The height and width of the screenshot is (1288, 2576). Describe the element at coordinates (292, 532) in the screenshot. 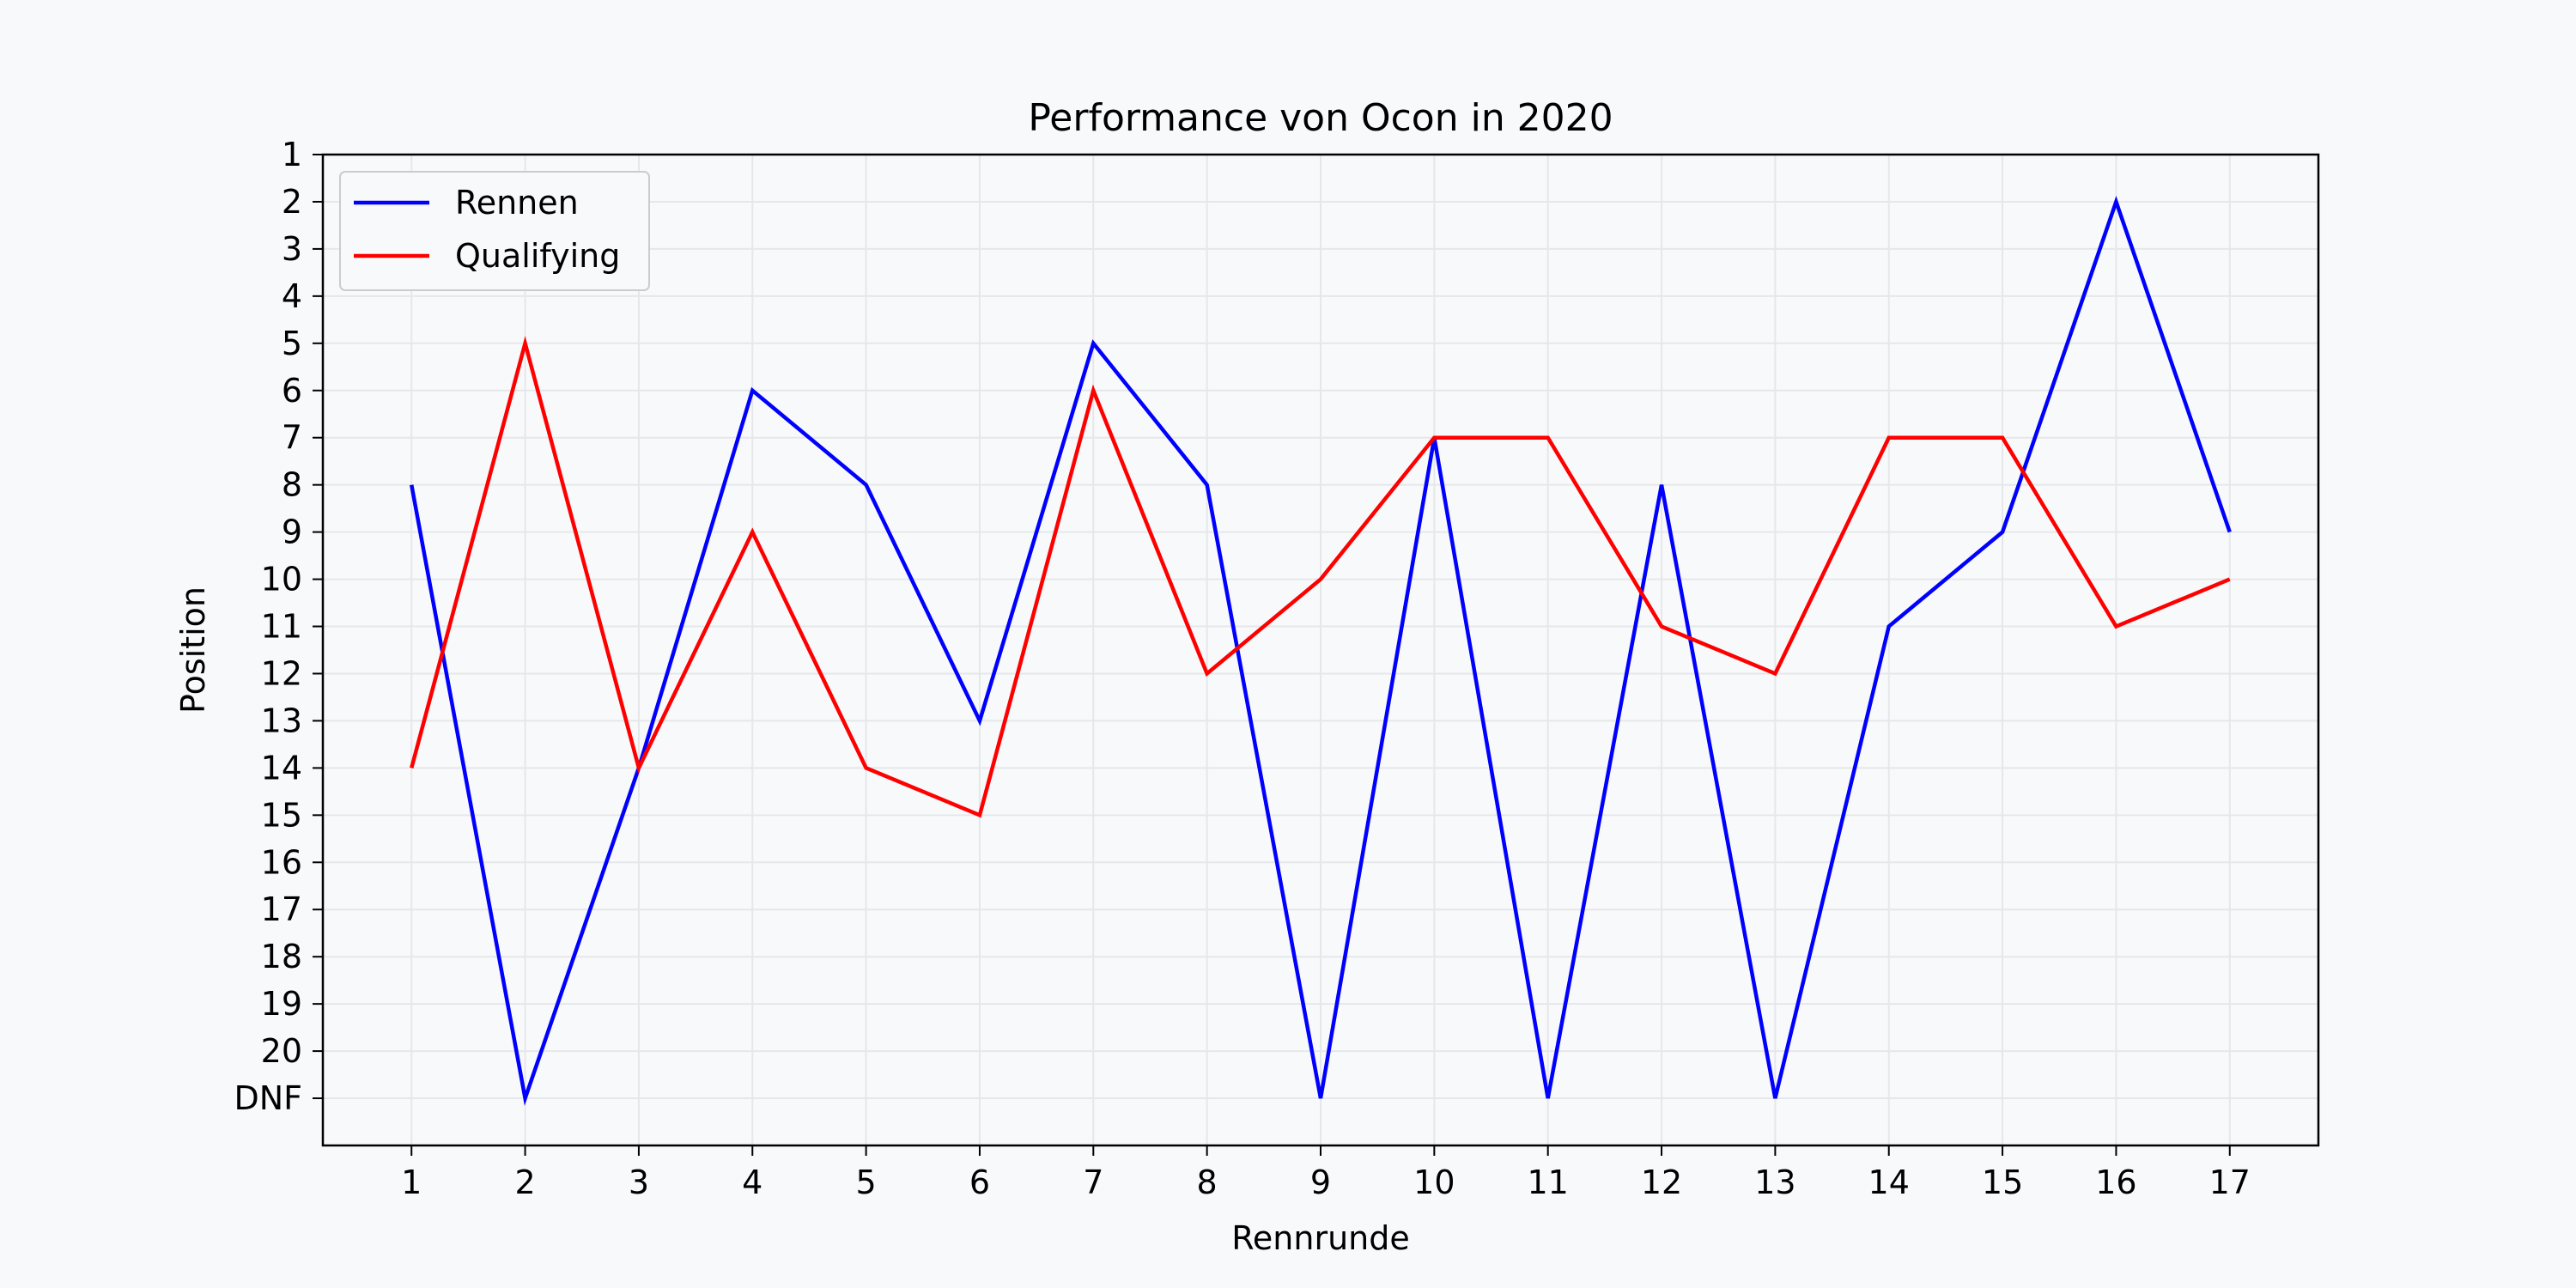

I see `y-tick-label: 9` at that location.